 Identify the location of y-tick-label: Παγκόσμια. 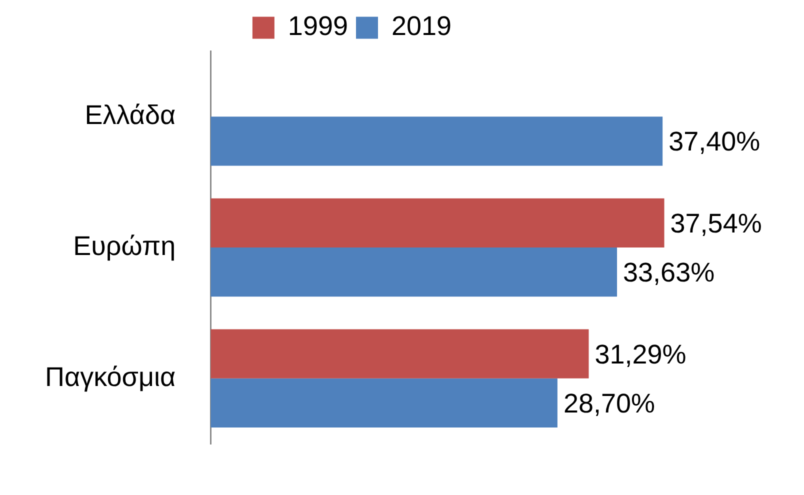
(110, 377).